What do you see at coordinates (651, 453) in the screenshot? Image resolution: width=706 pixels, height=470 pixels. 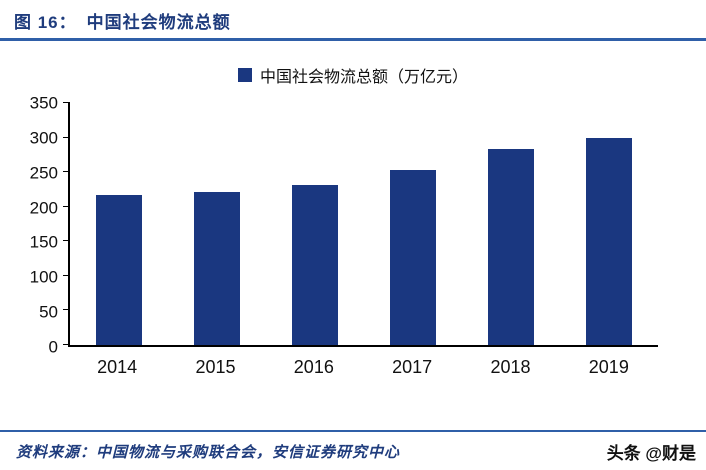 I see `watermark-text: 头条 @财是` at bounding box center [651, 453].